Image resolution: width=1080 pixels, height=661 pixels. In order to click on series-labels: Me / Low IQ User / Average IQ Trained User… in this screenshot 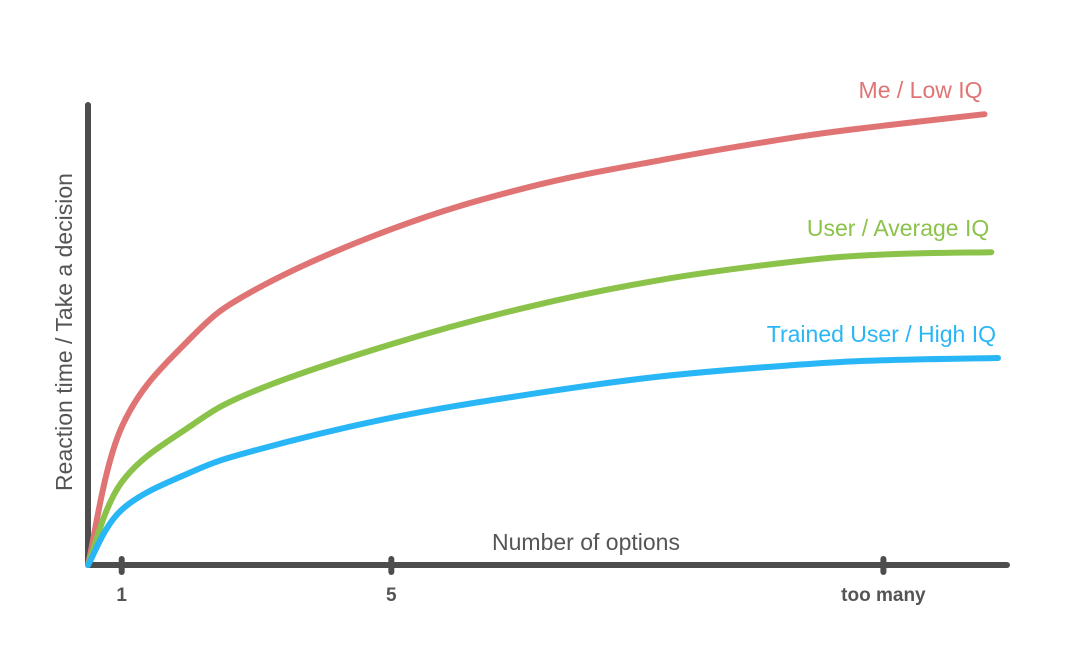, I will do `click(881, 212)`.